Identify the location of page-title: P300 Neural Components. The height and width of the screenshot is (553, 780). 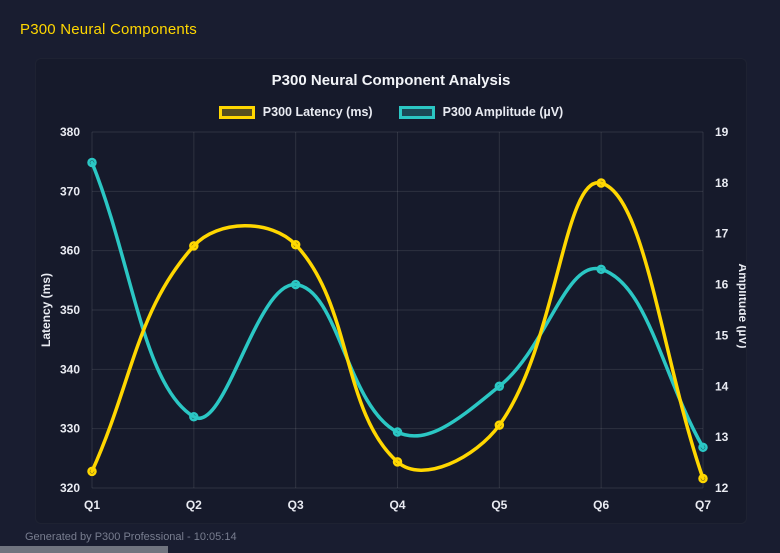
(109, 29).